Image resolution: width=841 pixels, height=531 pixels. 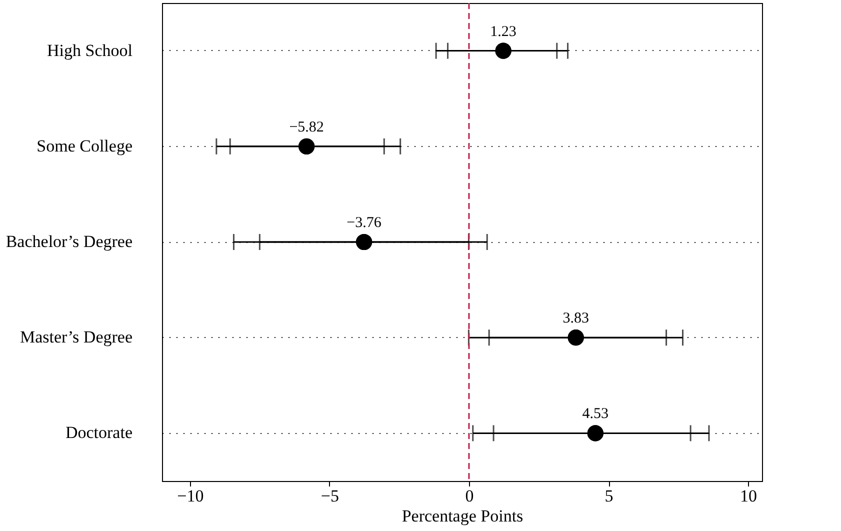 What do you see at coordinates (329, 496) in the screenshot?
I see `x-tick-label: −5` at bounding box center [329, 496].